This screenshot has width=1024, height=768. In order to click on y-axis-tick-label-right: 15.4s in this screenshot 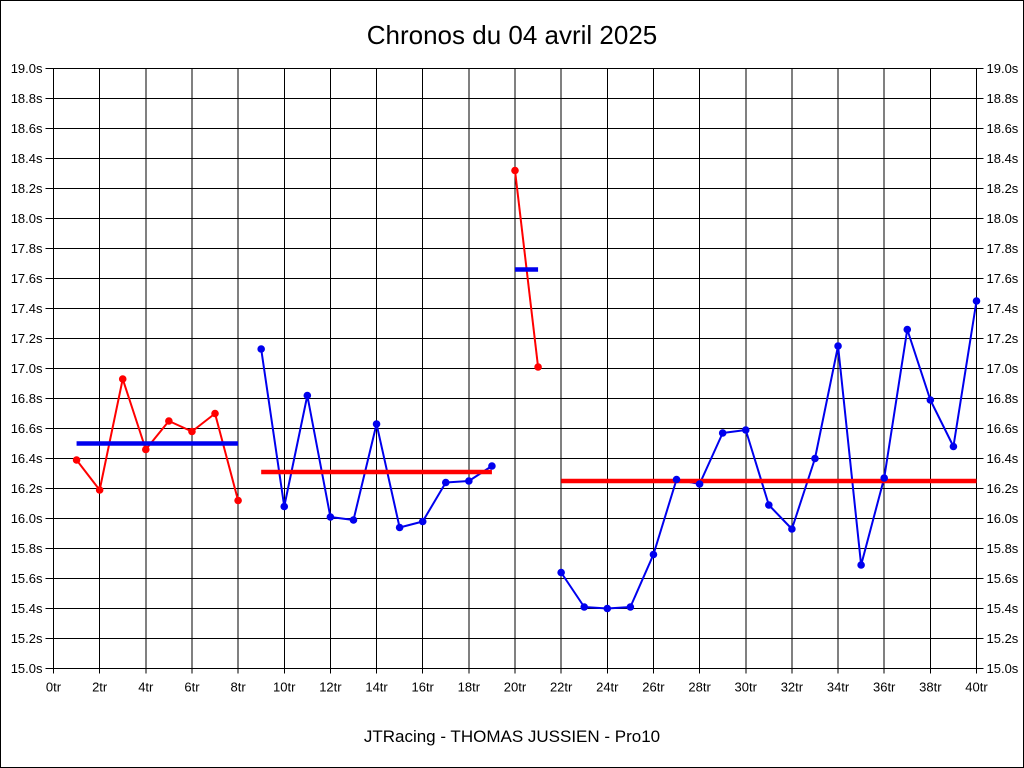, I will do `click(1003, 608)`.